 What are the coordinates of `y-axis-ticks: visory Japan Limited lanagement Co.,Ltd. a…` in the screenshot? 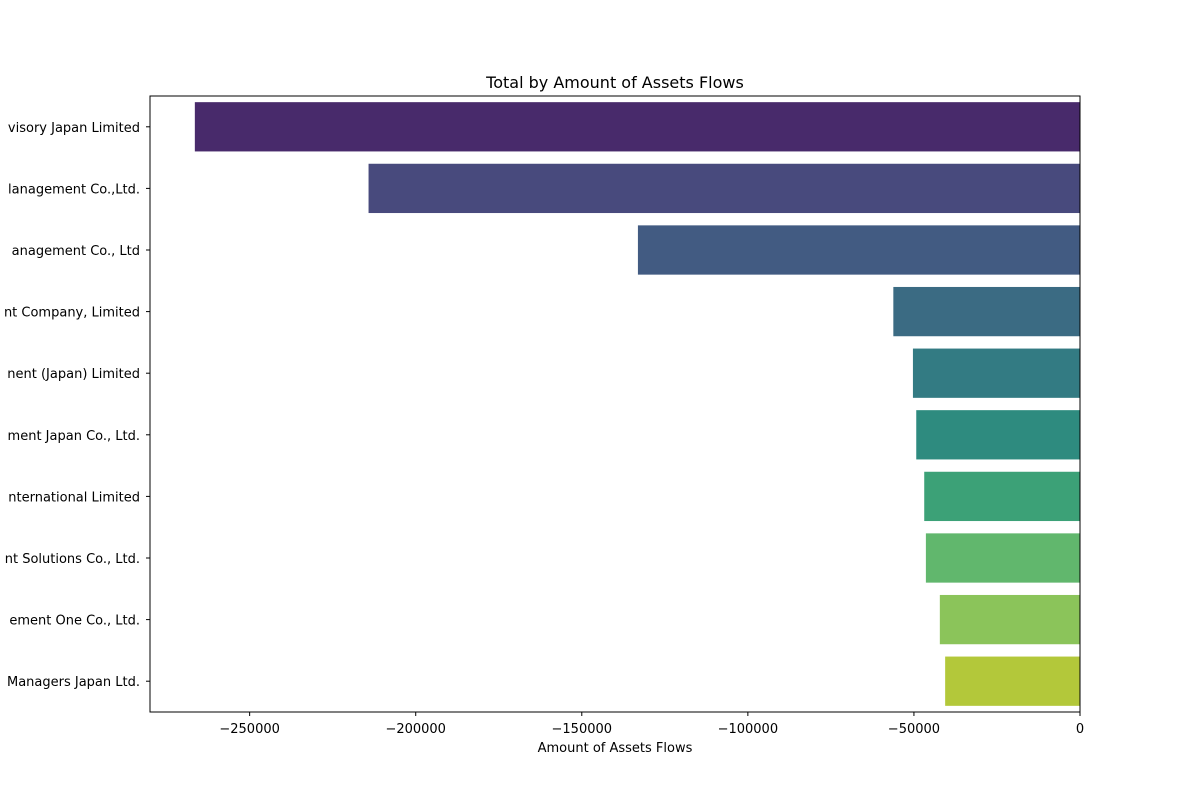 It's located at (77, 405).